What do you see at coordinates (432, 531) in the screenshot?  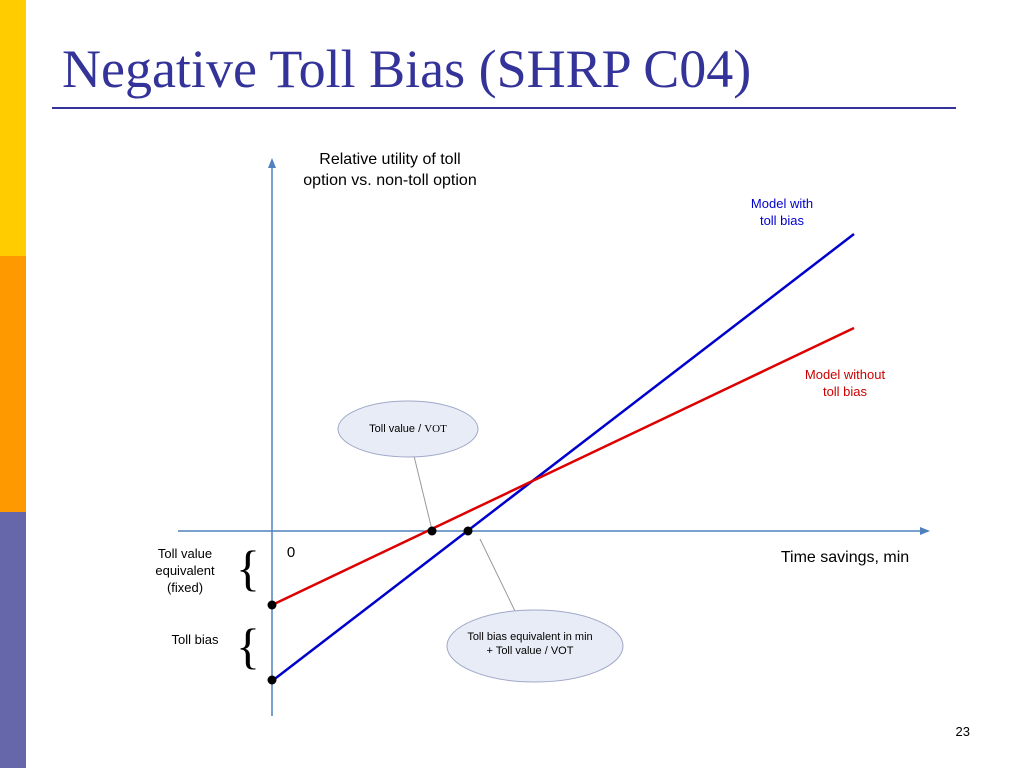 I see `point-without-bias-zero-crossing` at bounding box center [432, 531].